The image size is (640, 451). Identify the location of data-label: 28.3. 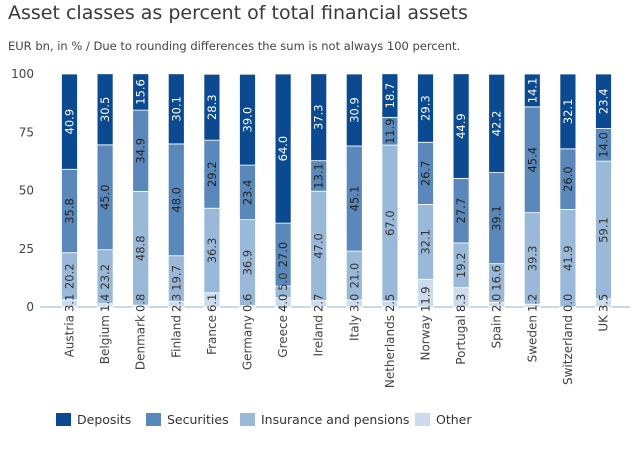
(212, 107).